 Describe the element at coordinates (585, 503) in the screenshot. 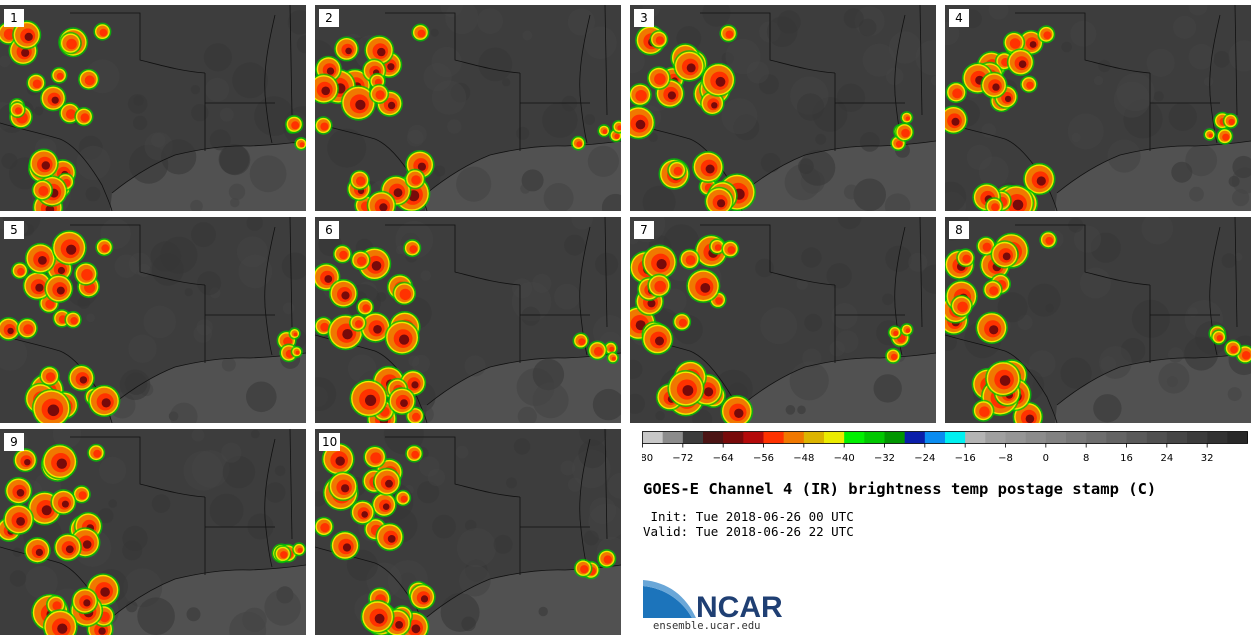

I see `mississippi-river-border` at that location.